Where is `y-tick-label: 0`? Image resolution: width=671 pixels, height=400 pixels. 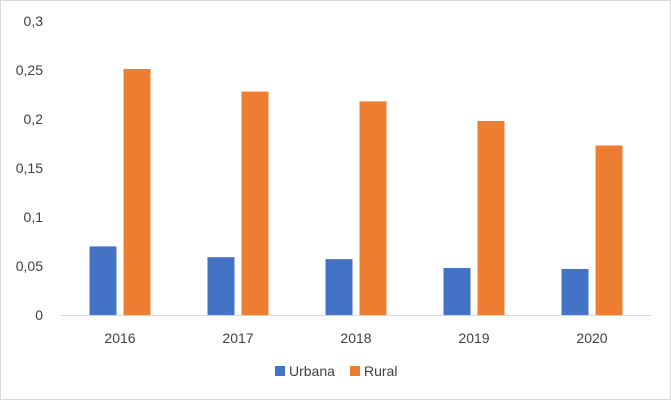
y-tick-label: 0 is located at coordinates (39, 315).